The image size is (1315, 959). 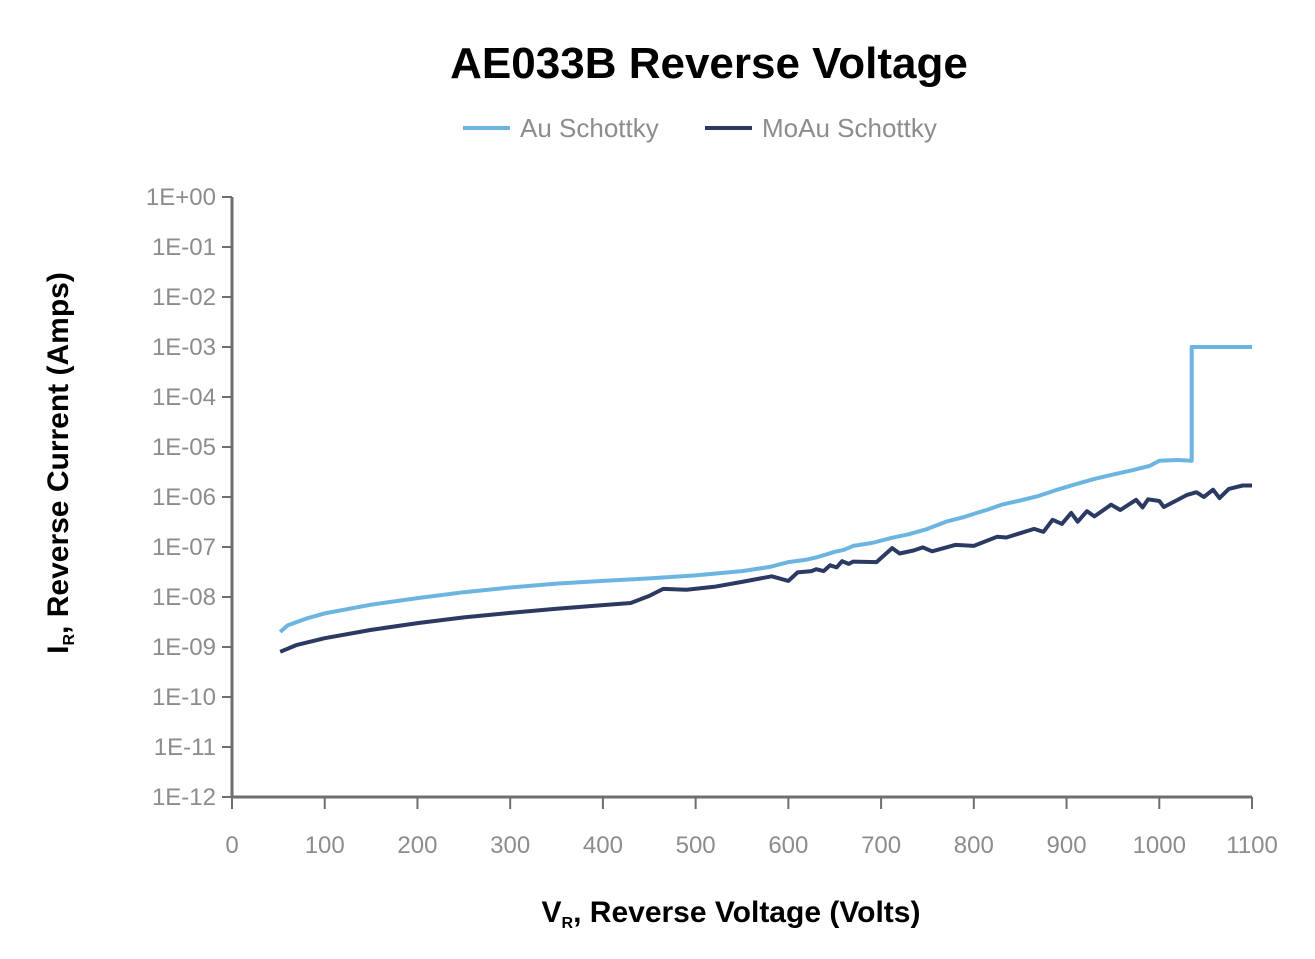 I want to click on legend-label-moau: MoAu Schottky, so click(x=849, y=128).